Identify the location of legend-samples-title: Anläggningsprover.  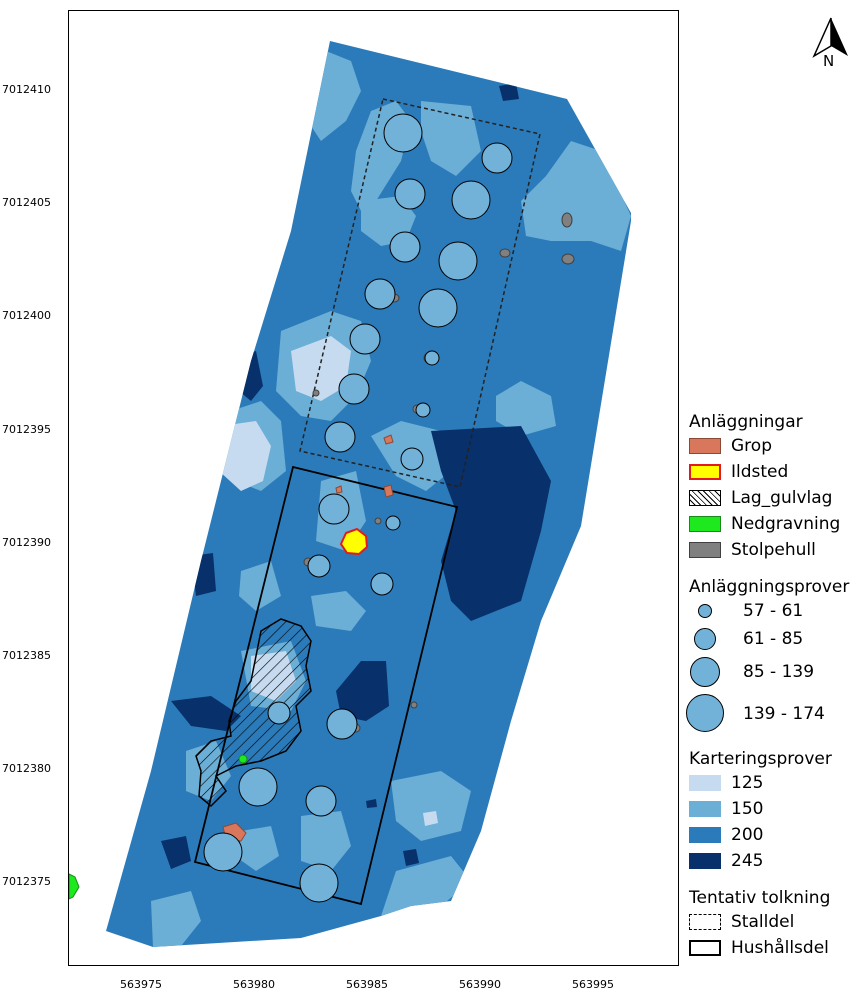
(769, 587).